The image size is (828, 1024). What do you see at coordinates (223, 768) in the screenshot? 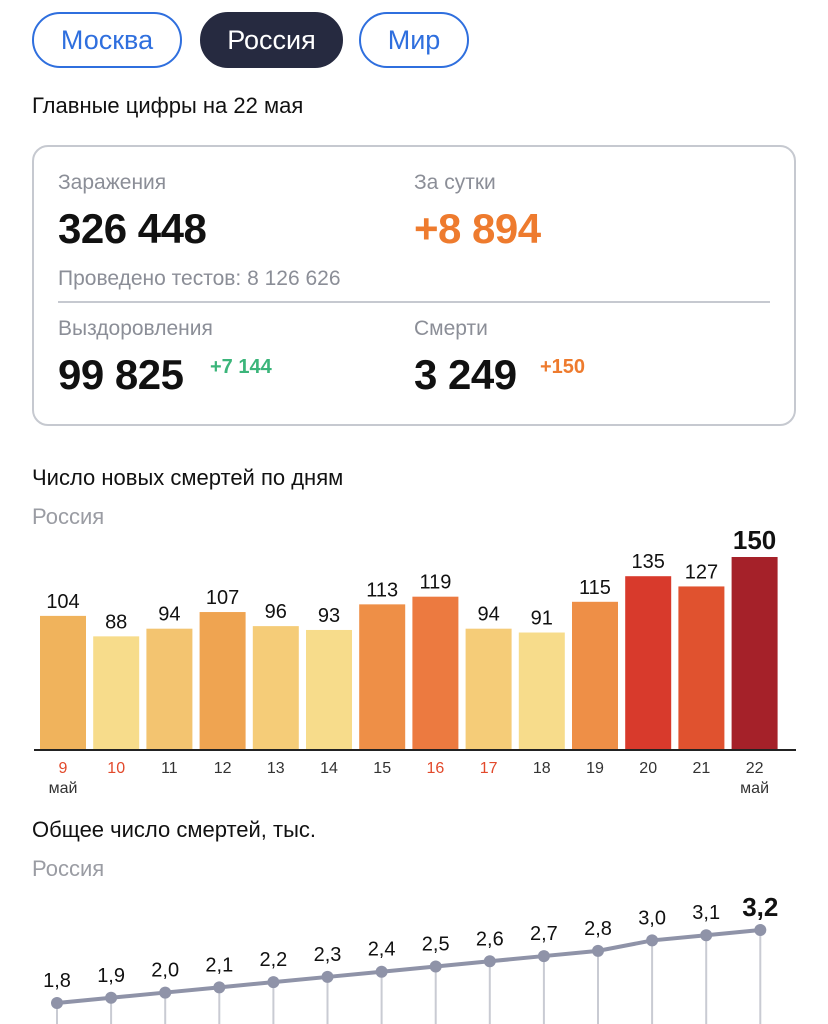
I see `x-tick-label: 12` at bounding box center [223, 768].